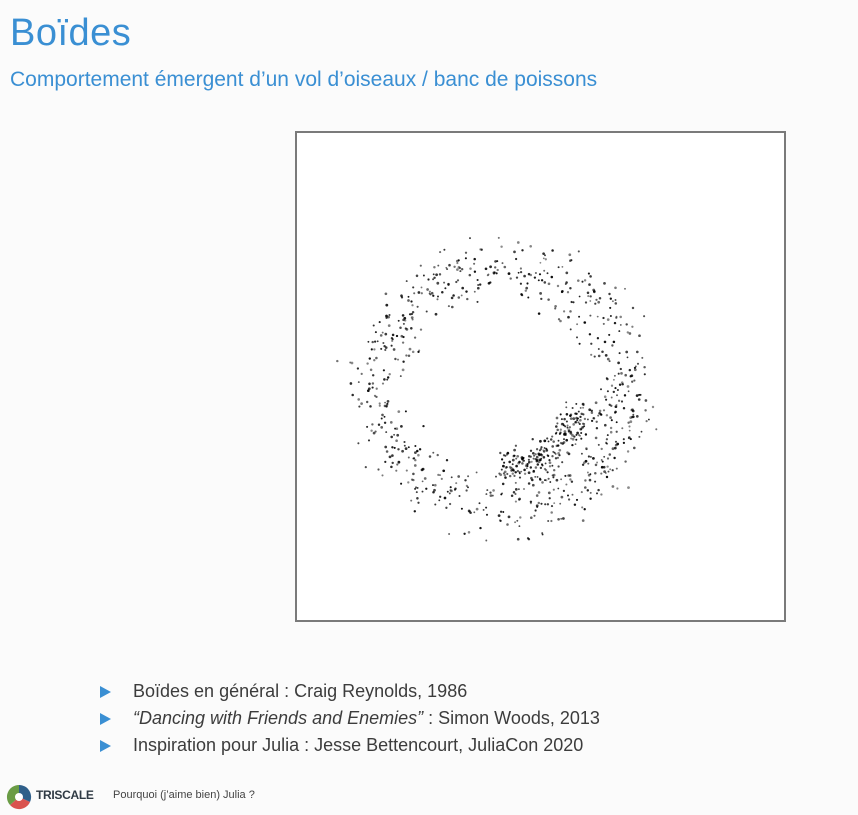 This screenshot has width=858, height=815. Describe the element at coordinates (105, 719) in the screenshot. I see `bullet-arrow-icon` at that location.